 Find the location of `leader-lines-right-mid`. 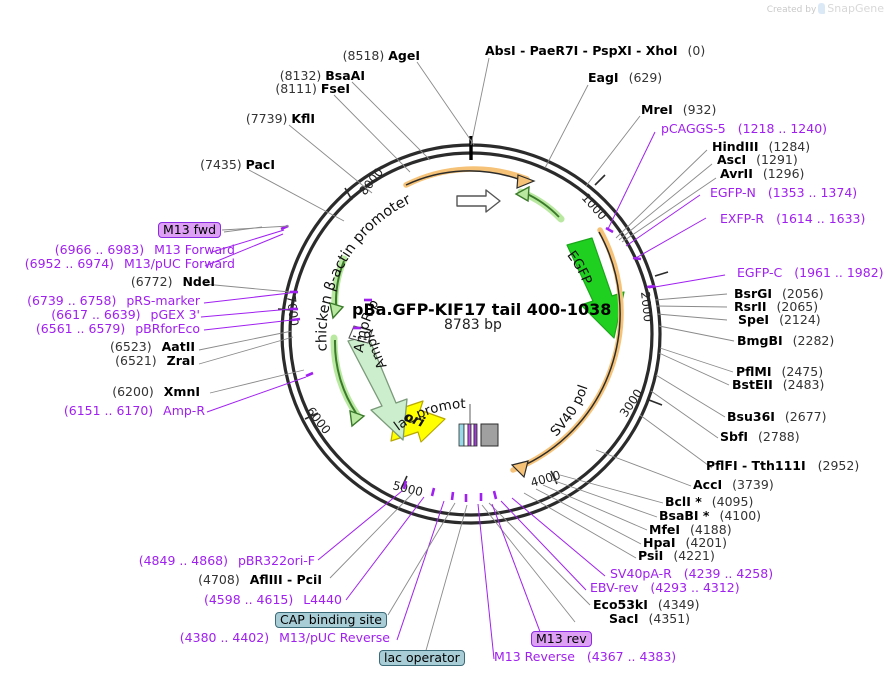

leader-lines-right-mid is located at coordinates (629, 426).